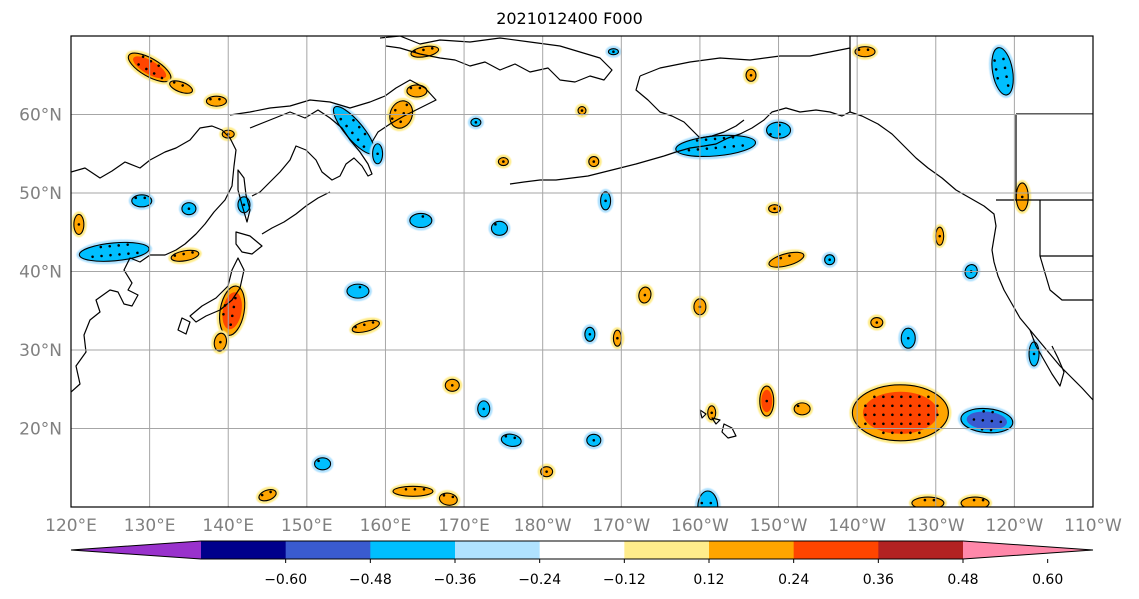 This screenshot has height=599, width=1139. What do you see at coordinates (370, 580) in the screenshot?
I see `colorbar-tick-label: −0.48` at bounding box center [370, 580].